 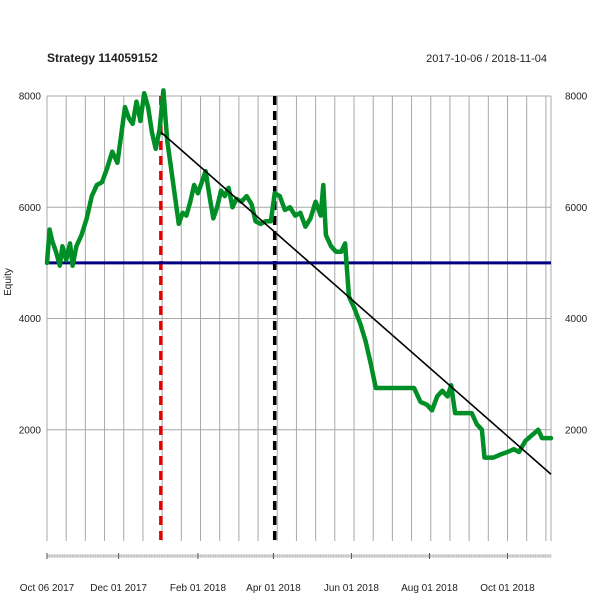 I want to click on x-tick-label: Oct 01 2018, so click(x=507, y=588).